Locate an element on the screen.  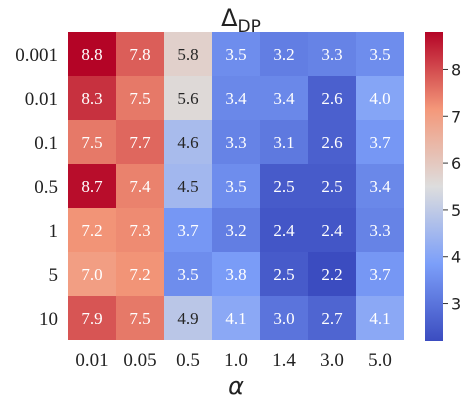
x-tick-label: 1.0 is located at coordinates (236, 360).